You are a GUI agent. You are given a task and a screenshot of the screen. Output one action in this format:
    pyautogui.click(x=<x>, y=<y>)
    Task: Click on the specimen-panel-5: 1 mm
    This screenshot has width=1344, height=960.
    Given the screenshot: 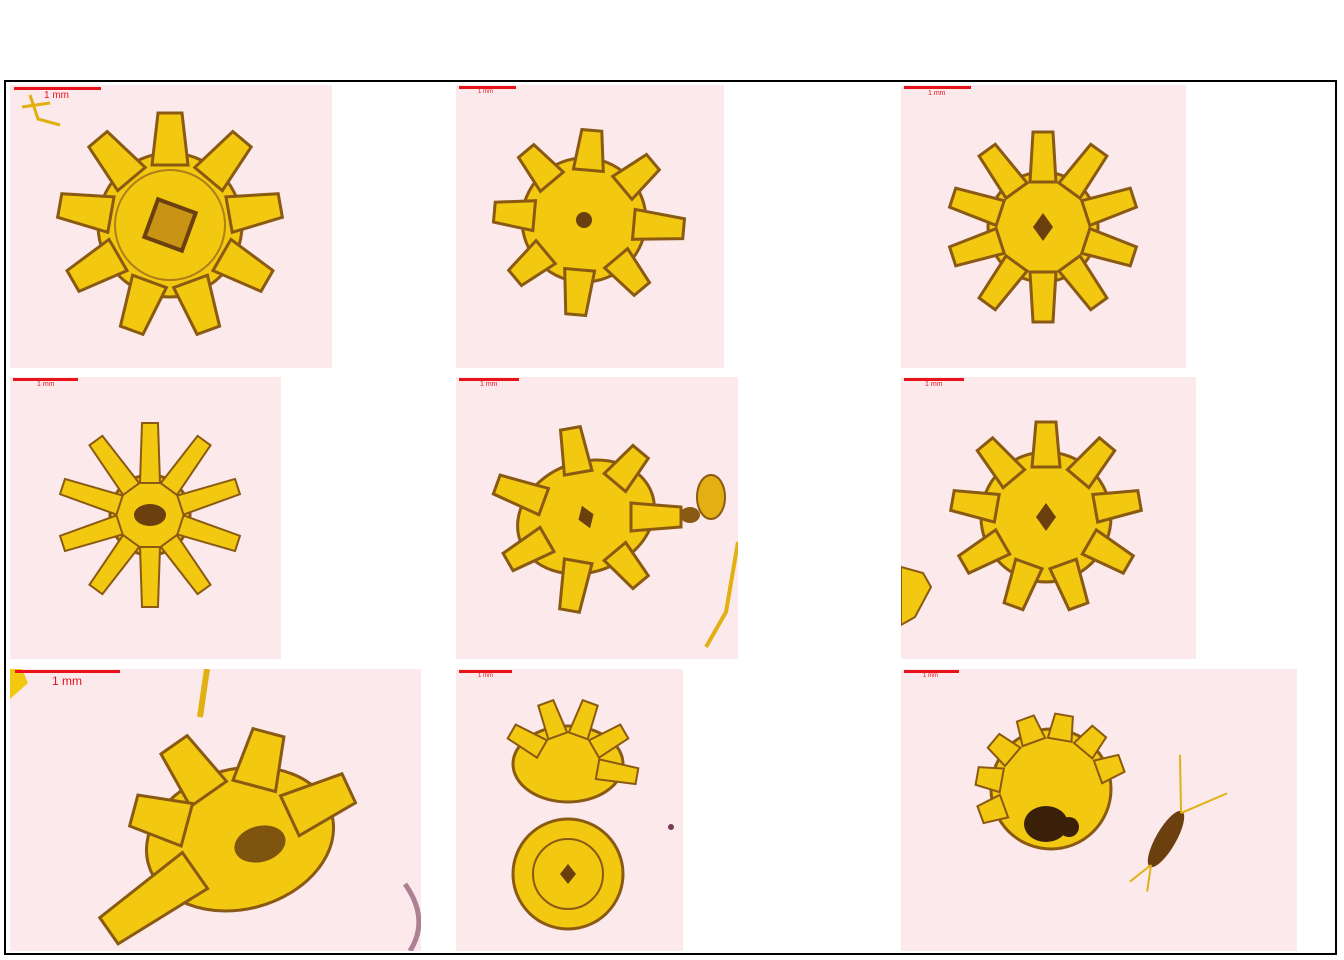 What is the action you would take?
    pyautogui.click(x=597, y=518)
    